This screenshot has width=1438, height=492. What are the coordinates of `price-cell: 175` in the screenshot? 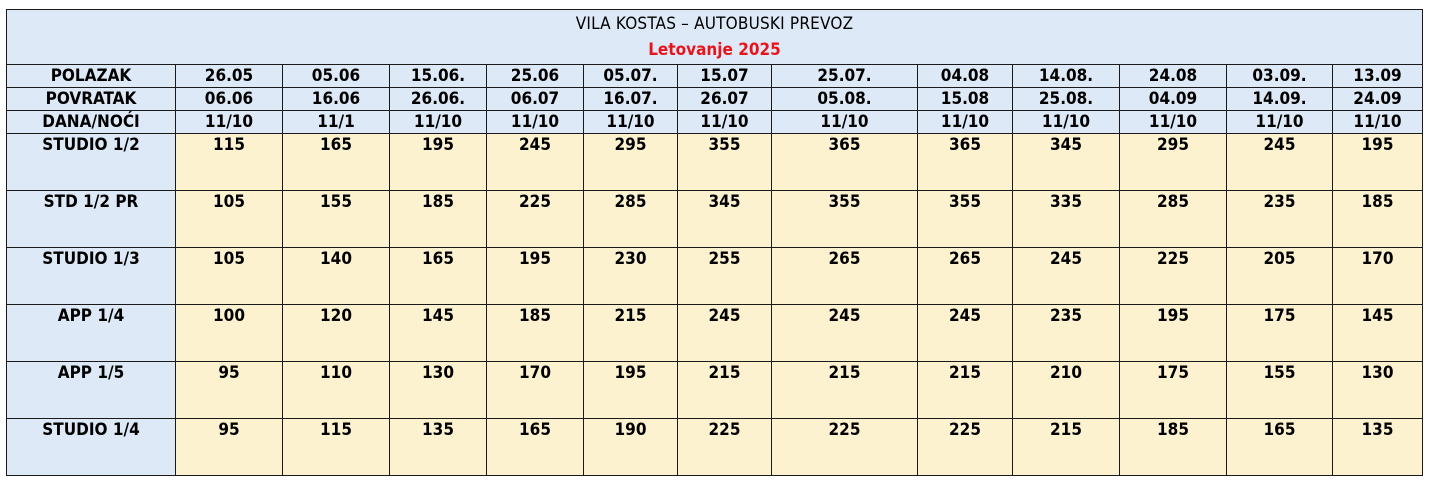 It's located at (1279, 333).